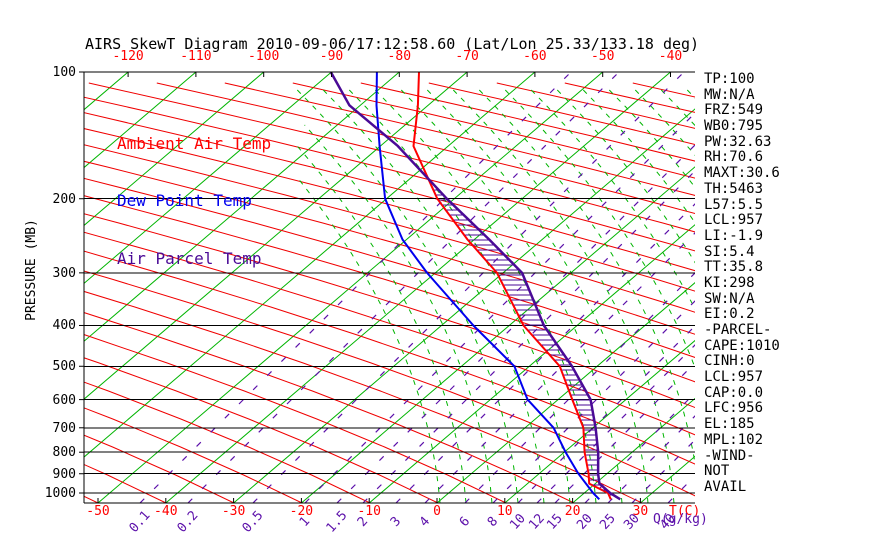 The width and height of the screenshot is (870, 560). What do you see at coordinates (399, 56) in the screenshot?
I see `top-temp-label: -80` at bounding box center [399, 56].